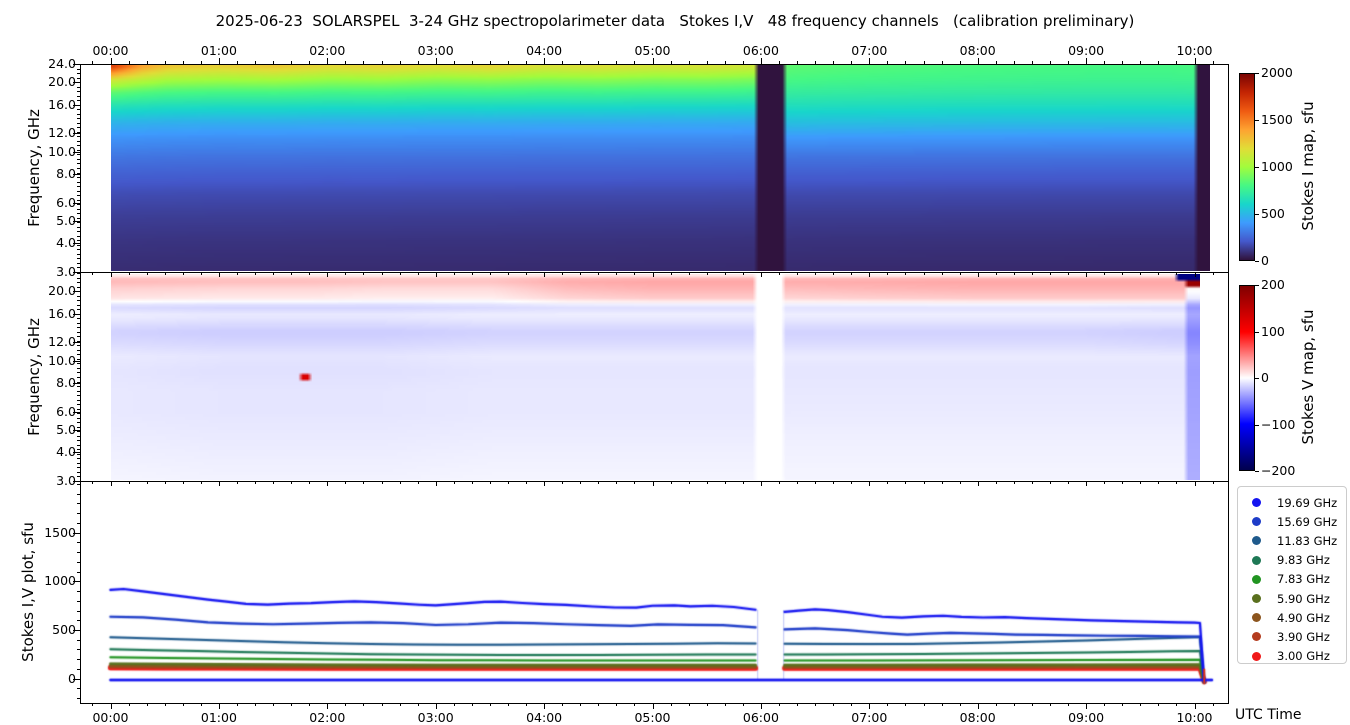 The image size is (1350, 725). I want to click on x-tick-label-bottom: 09:00, so click(1086, 717).